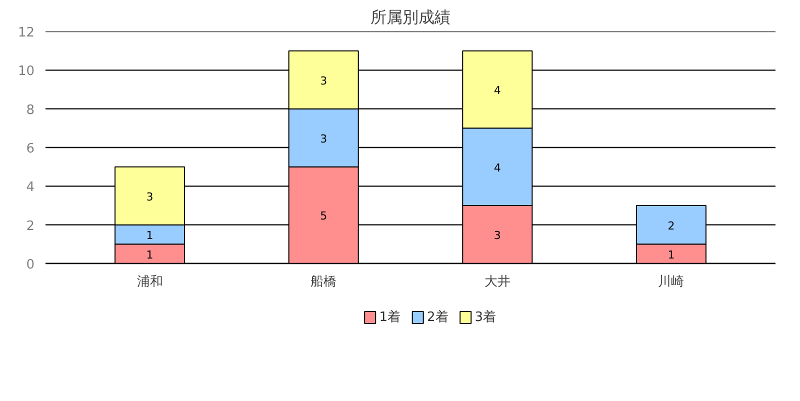  I want to click on legend-label: 1着, so click(390, 317).